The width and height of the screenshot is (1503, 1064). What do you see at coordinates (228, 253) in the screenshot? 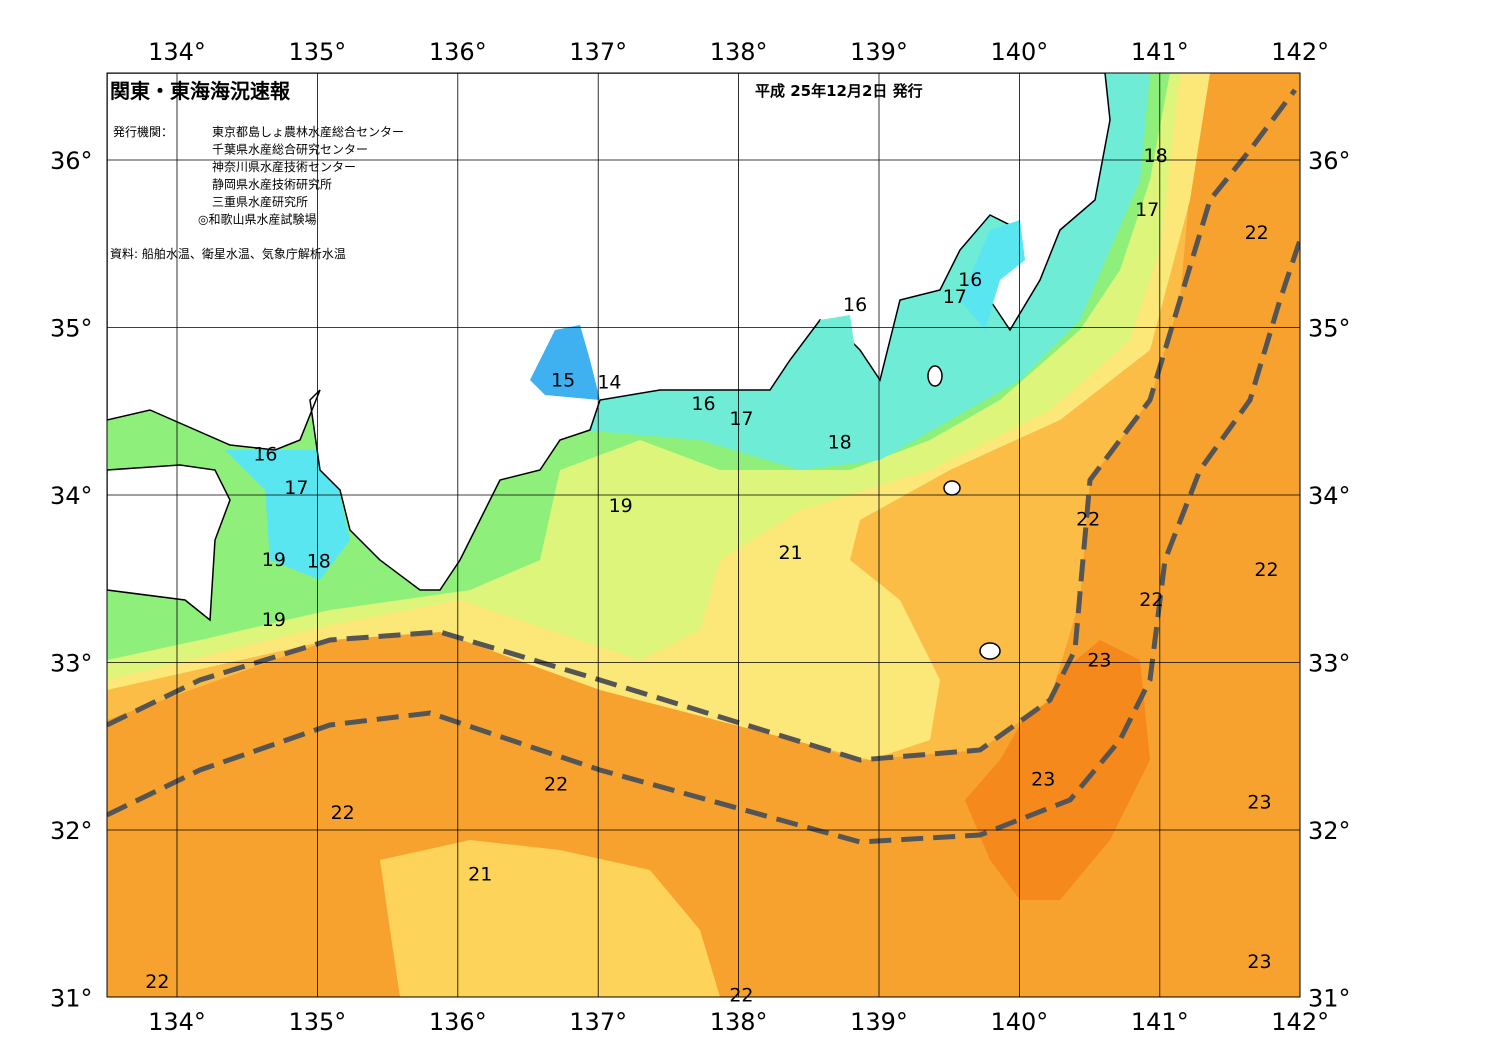
I see `data-source: 資料: 船舶水温、衛星水温、気象庁解析水温` at bounding box center [228, 253].